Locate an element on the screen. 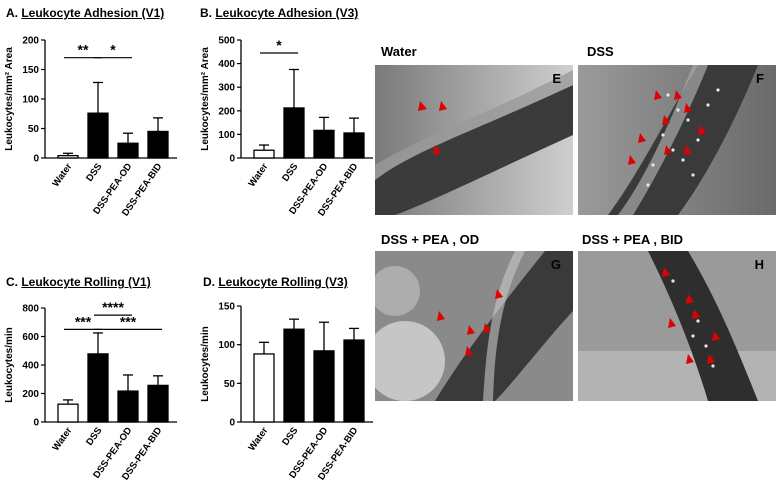  panel-b-title-text: Leukocyte Adhesion (V3) is located at coordinates (287, 13).